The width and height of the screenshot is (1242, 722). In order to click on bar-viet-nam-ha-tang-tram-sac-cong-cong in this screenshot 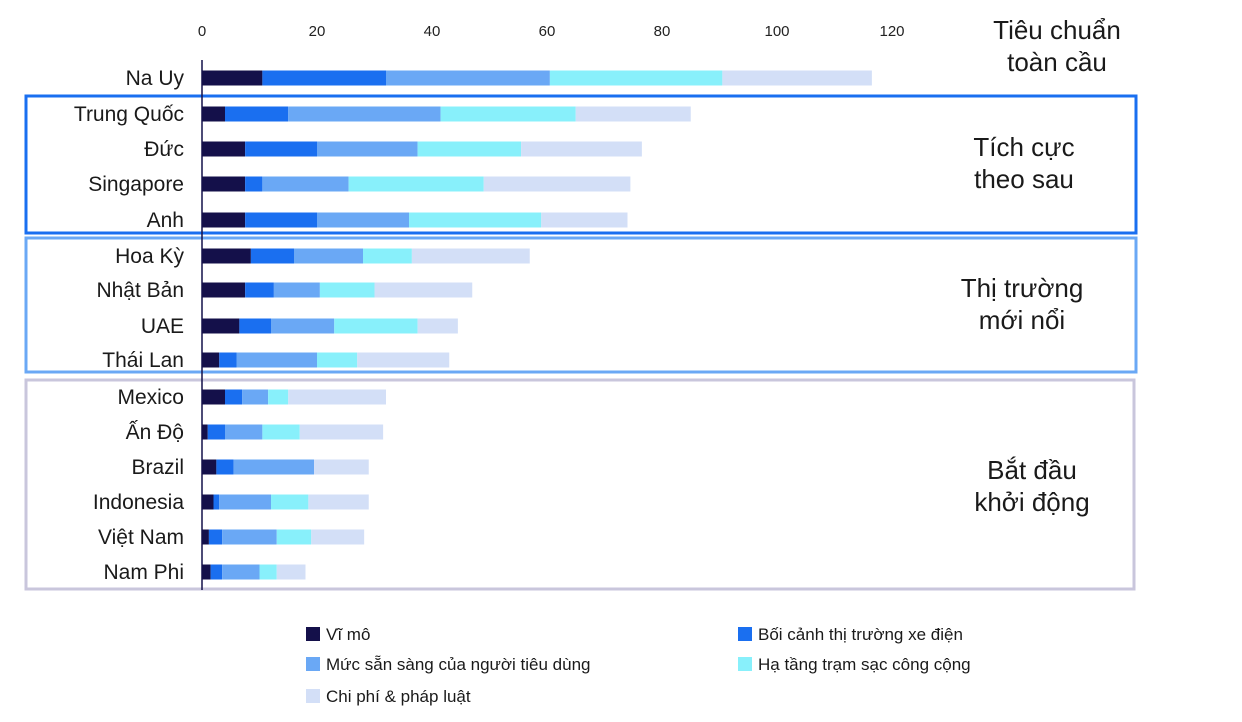, I will do `click(294, 537)`.